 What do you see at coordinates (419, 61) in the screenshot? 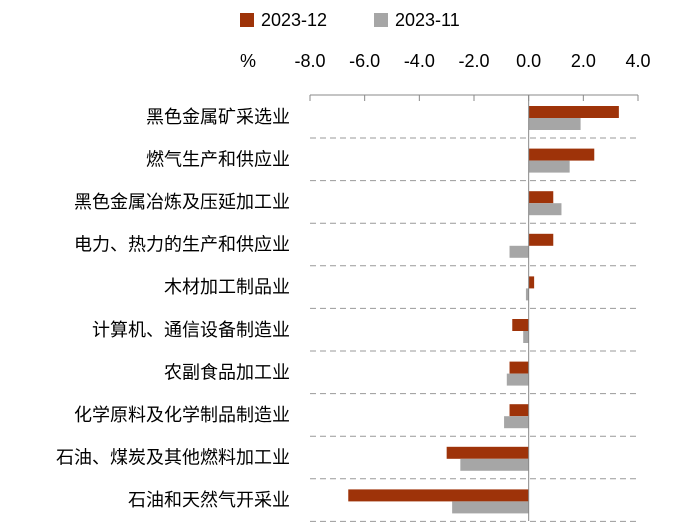
I see `x-tick-label: -4.0` at bounding box center [419, 61].